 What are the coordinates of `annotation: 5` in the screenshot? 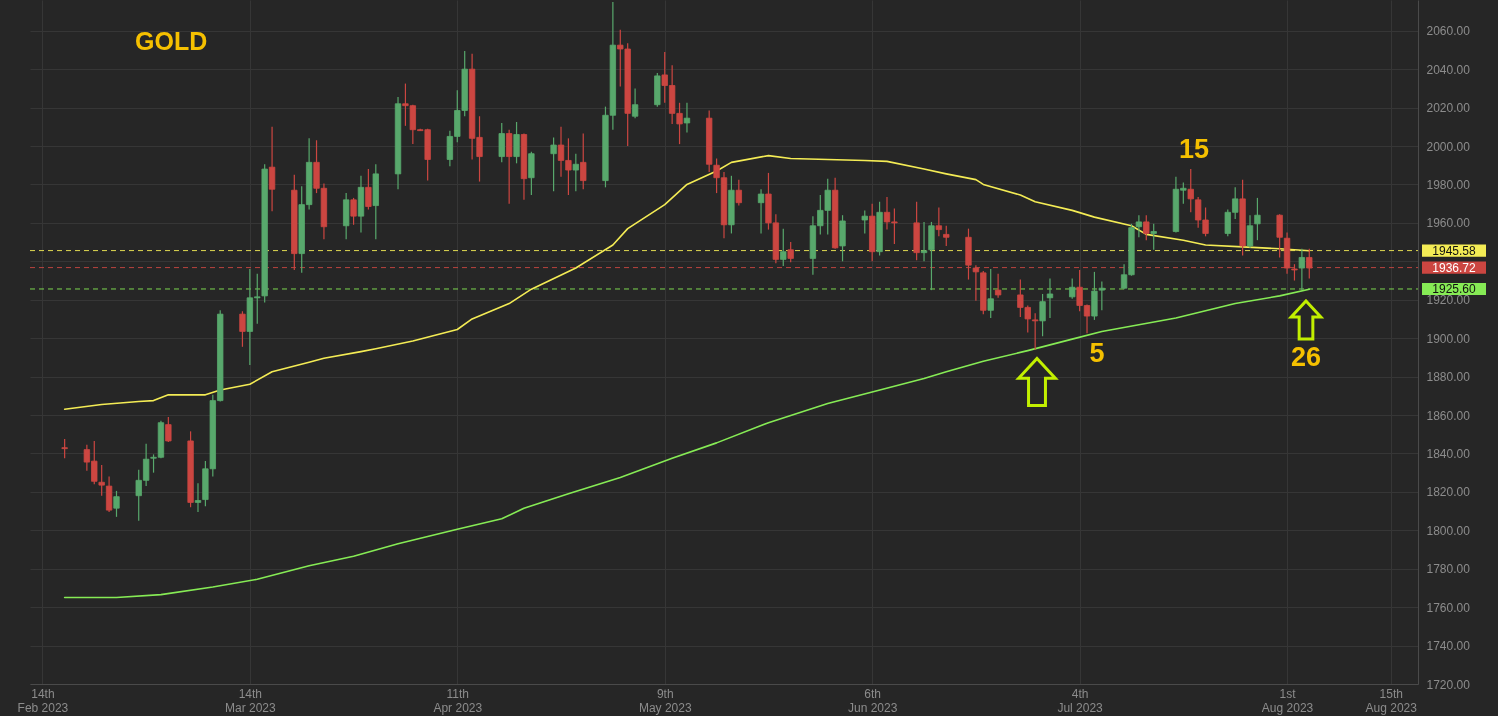 It's located at (1097, 353).